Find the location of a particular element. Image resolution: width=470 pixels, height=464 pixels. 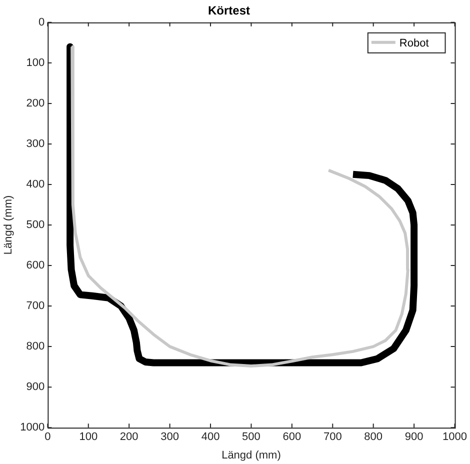

y-tick-label: 400 is located at coordinates (35, 184).